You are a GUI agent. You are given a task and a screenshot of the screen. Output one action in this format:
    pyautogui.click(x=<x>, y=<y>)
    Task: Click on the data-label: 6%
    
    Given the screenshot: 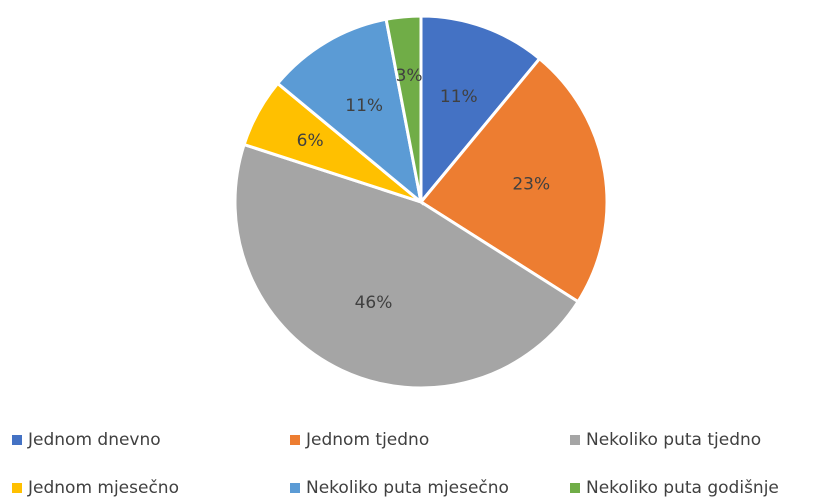 What is the action you would take?
    pyautogui.click(x=310, y=141)
    